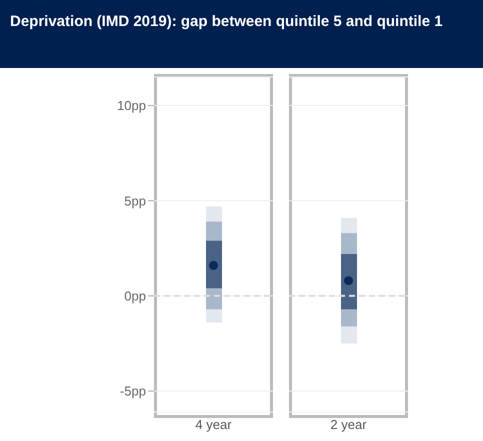  Describe the element at coordinates (131, 106) in the screenshot. I see `y-tick-label: 10pp` at that location.